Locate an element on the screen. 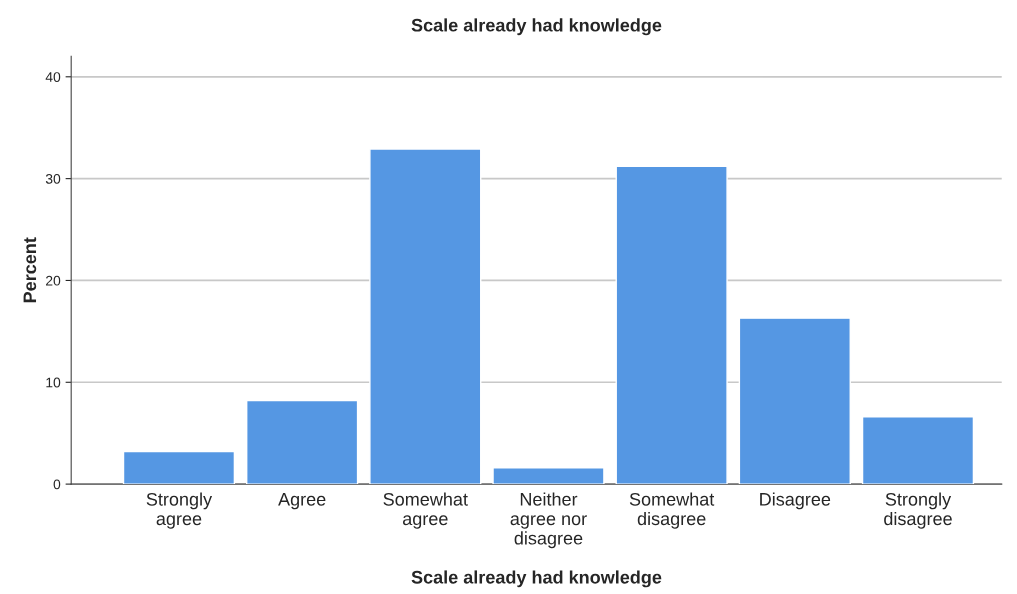  y-tick-label: 20 is located at coordinates (53, 280).